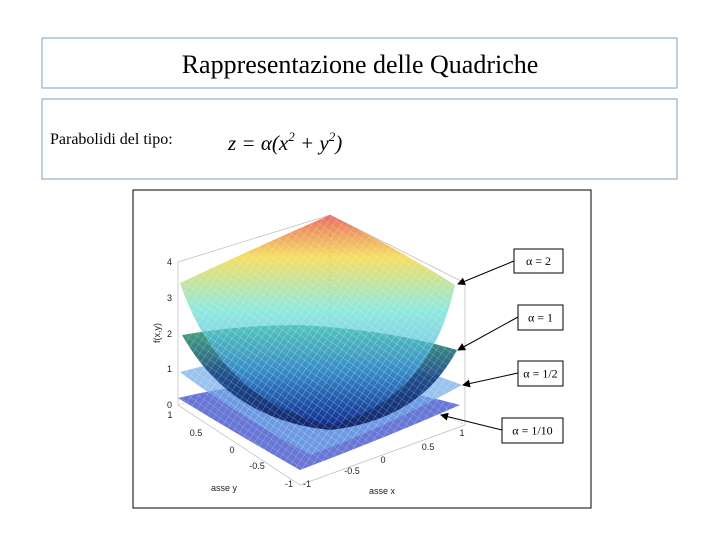  I want to click on y-tick-label: 0.5, so click(196, 433).